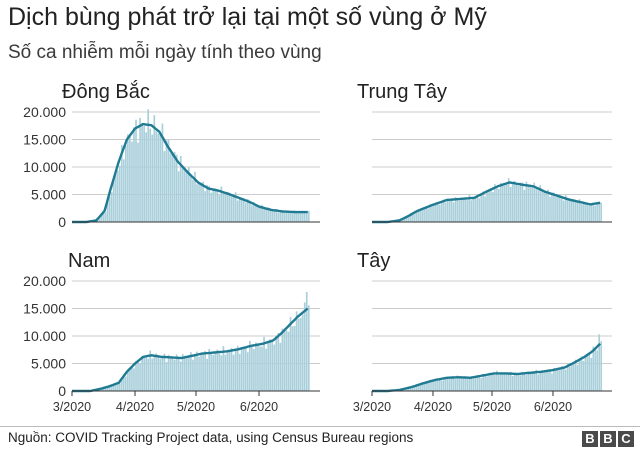 The width and height of the screenshot is (640, 450). I want to click on y-tick-label: 15.000, so click(44, 140).